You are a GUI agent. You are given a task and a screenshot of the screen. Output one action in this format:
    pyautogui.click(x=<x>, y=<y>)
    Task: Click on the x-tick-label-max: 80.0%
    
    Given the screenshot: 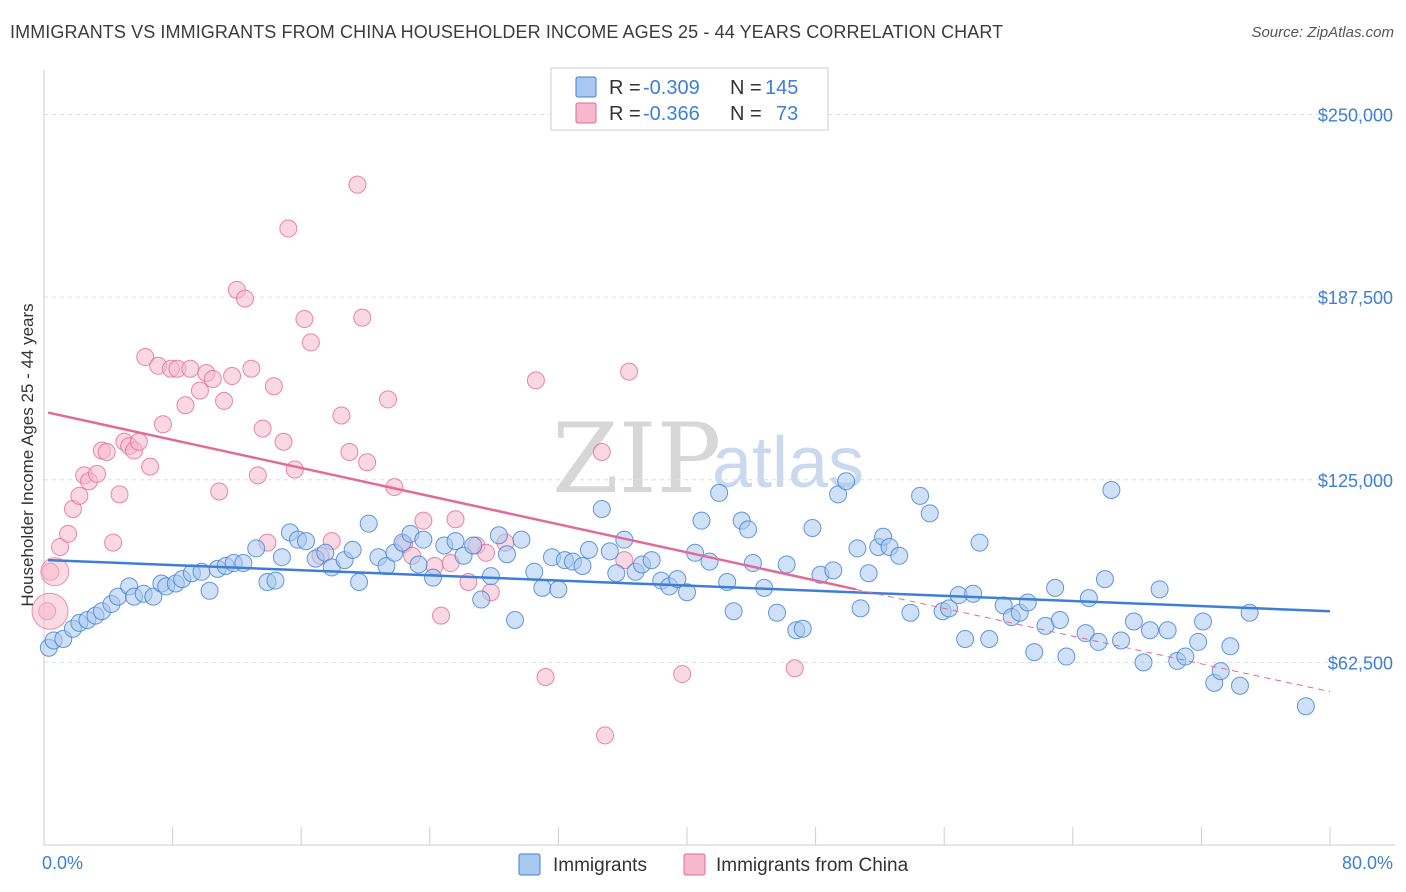 What is the action you would take?
    pyautogui.click(x=1367, y=863)
    